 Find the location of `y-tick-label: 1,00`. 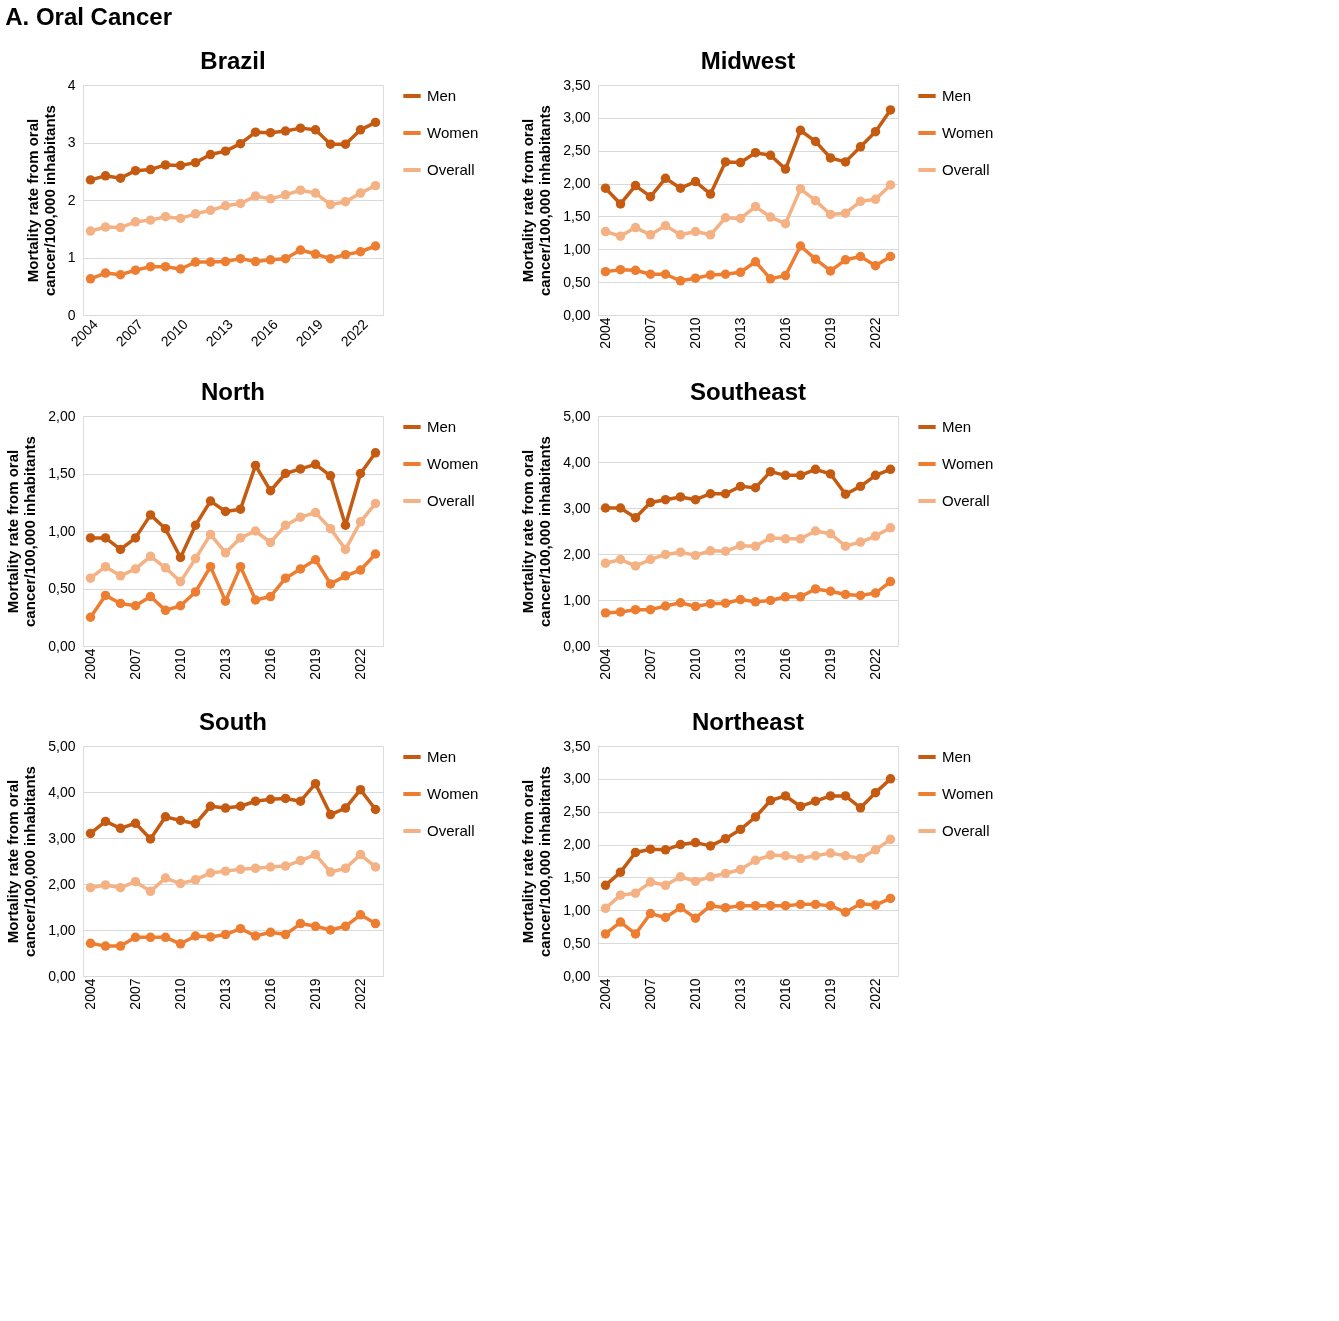

y-tick-label: 1,00 is located at coordinates (577, 248).